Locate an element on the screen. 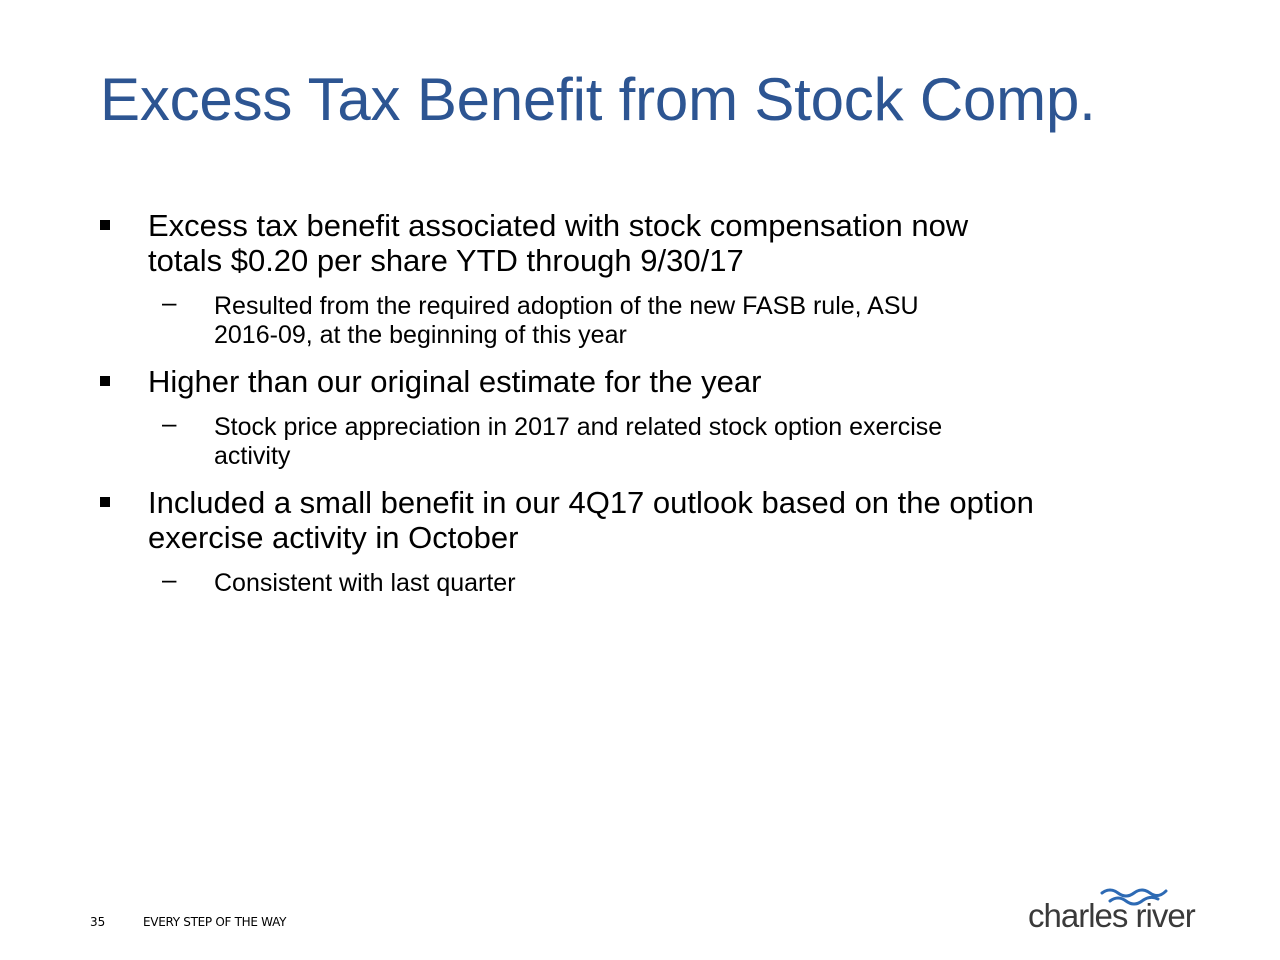 This screenshot has height=960, width=1280. bullet-text-line: exercise activity in October is located at coordinates (333, 537).